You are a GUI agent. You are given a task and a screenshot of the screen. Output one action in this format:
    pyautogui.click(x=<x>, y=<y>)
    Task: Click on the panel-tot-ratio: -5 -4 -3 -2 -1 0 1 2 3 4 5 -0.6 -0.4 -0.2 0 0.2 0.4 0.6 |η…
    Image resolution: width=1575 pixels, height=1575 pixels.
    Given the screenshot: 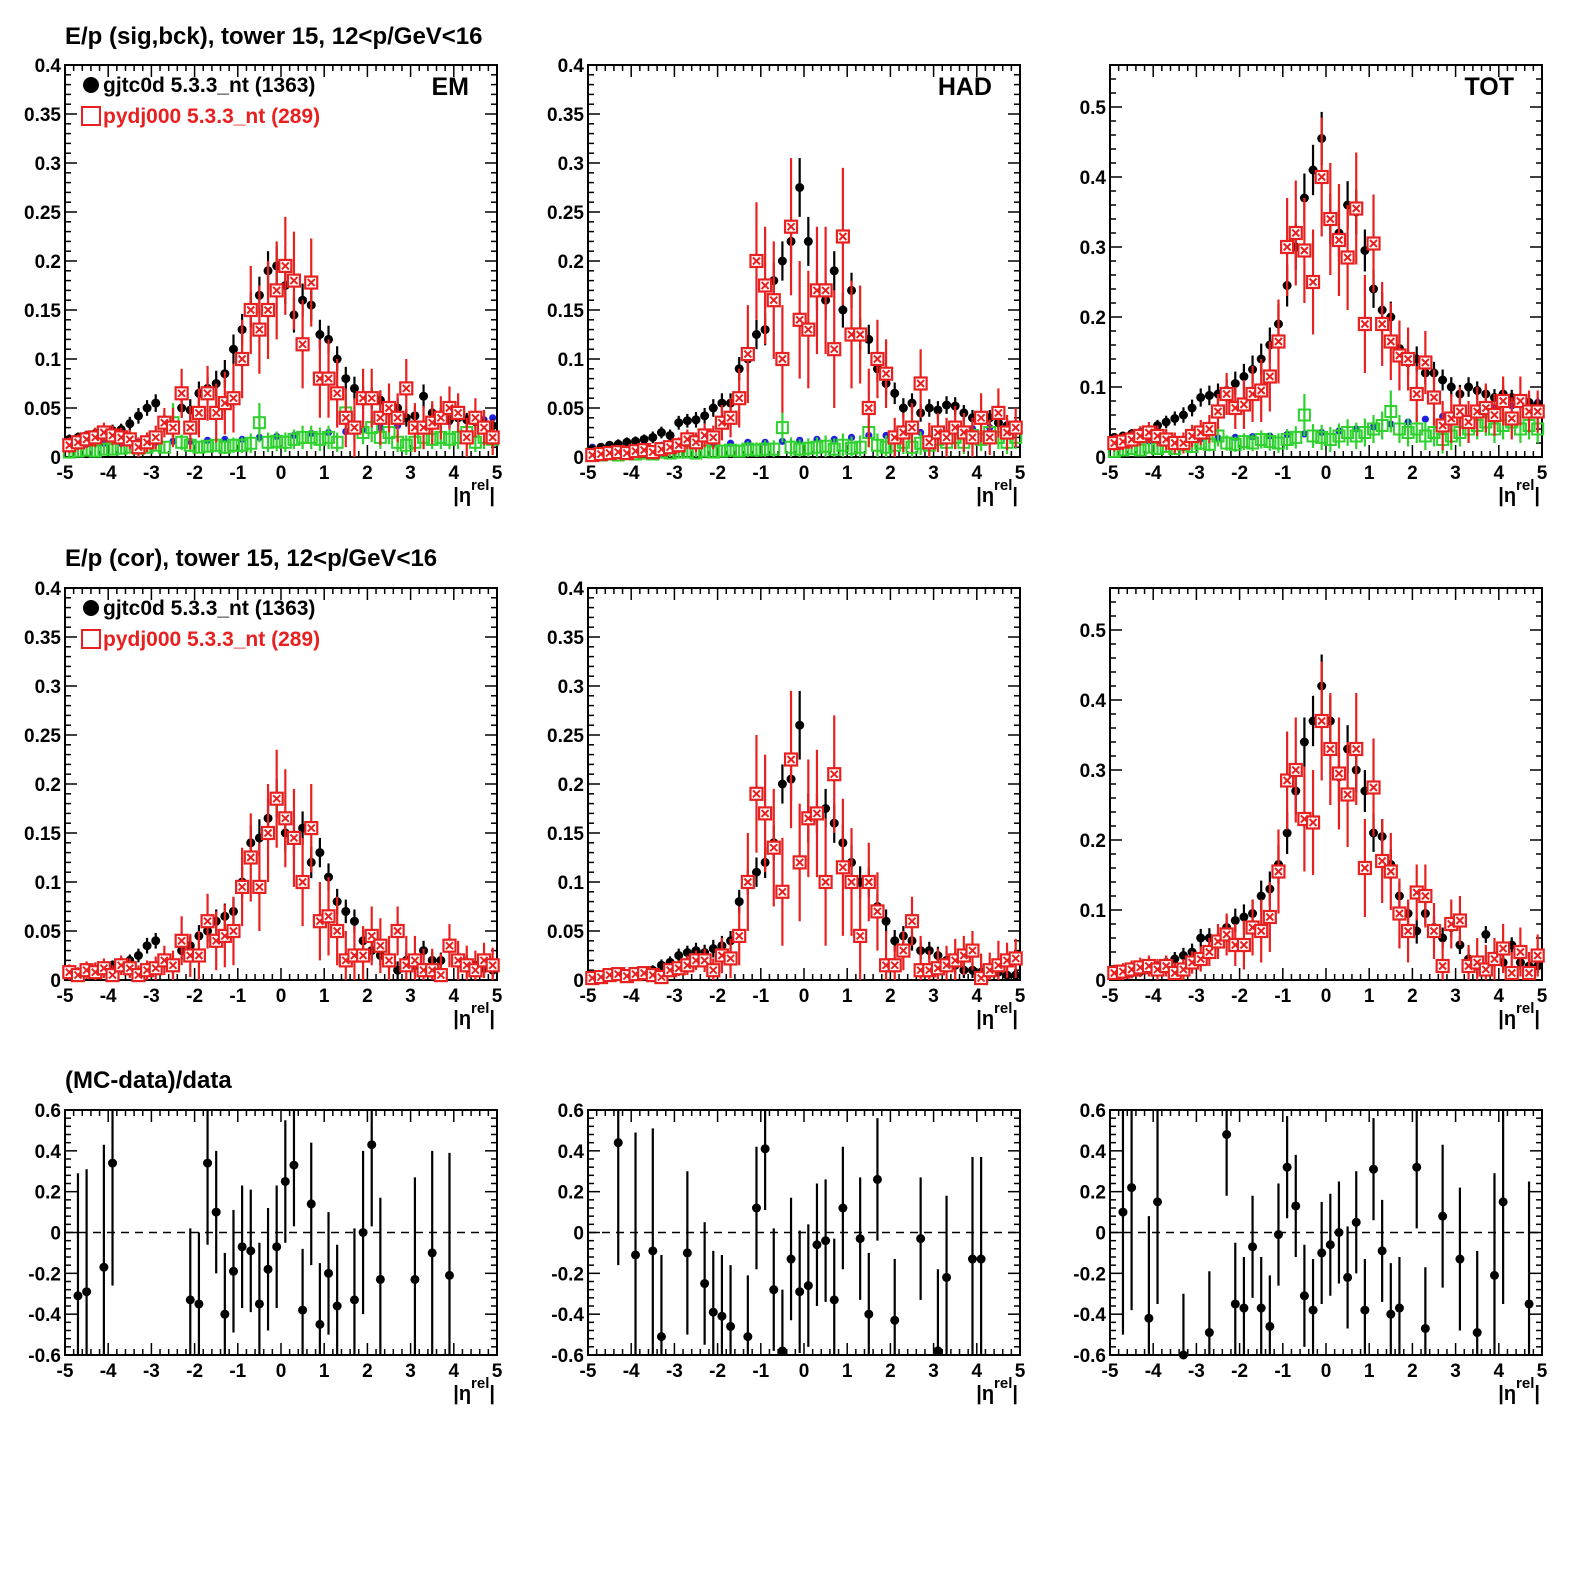 What is the action you would take?
    pyautogui.click(x=1310, y=1253)
    